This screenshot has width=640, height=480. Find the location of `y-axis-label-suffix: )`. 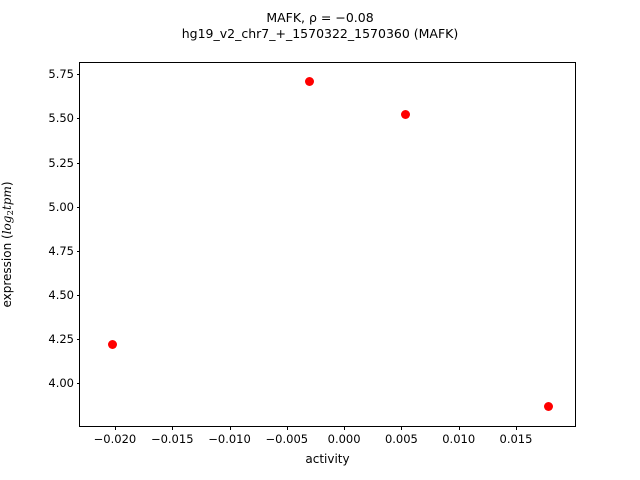

y-axis-label-suffix: ) is located at coordinates (7, 184).